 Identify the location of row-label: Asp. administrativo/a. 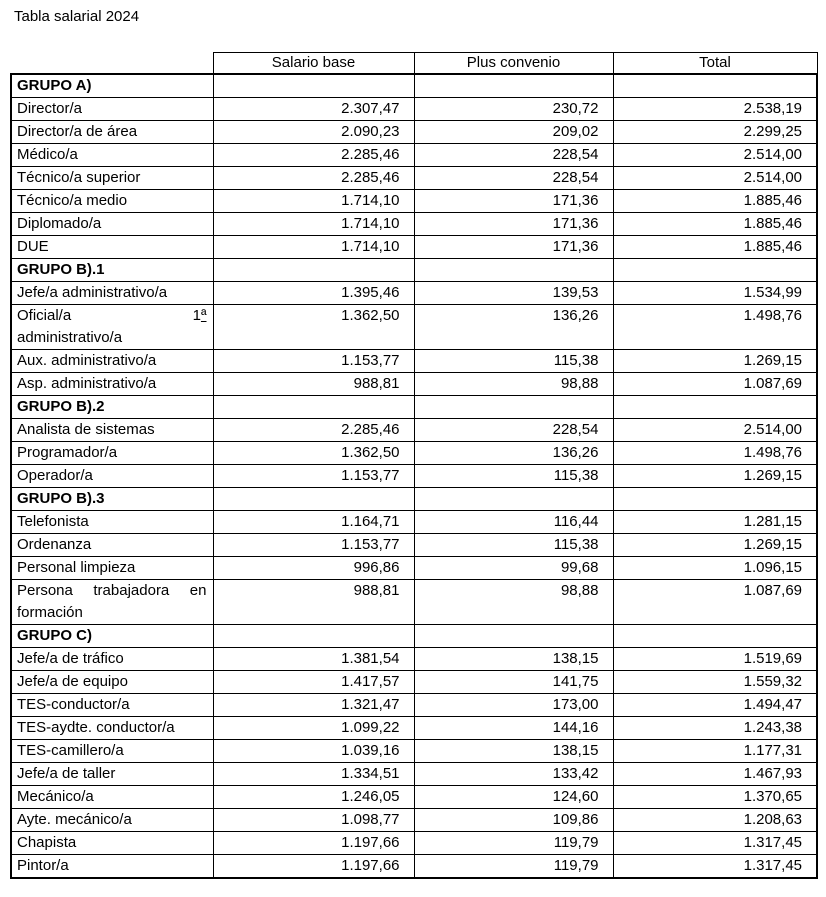
(112, 384).